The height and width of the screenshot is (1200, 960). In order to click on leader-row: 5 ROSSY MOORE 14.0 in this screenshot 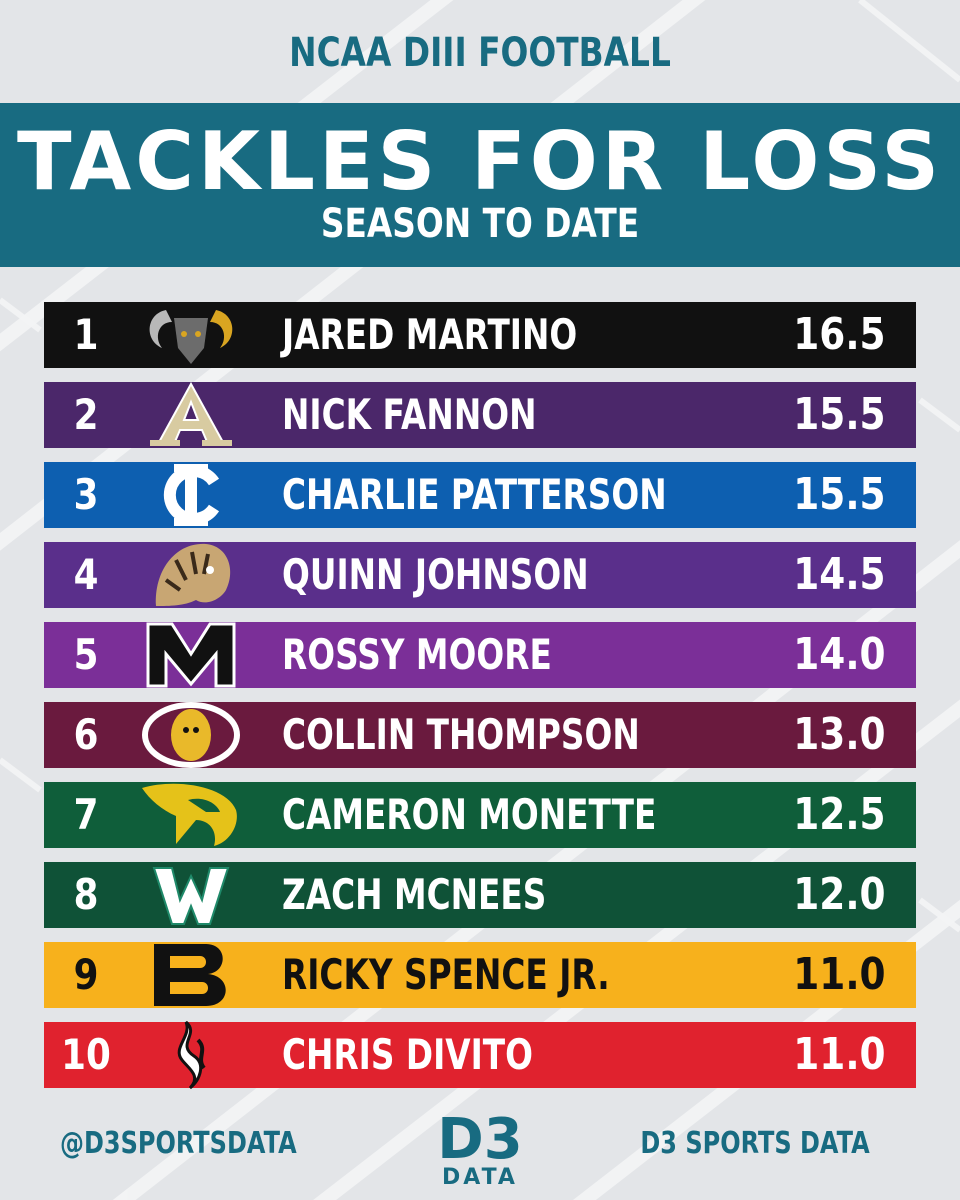, I will do `click(480, 655)`.